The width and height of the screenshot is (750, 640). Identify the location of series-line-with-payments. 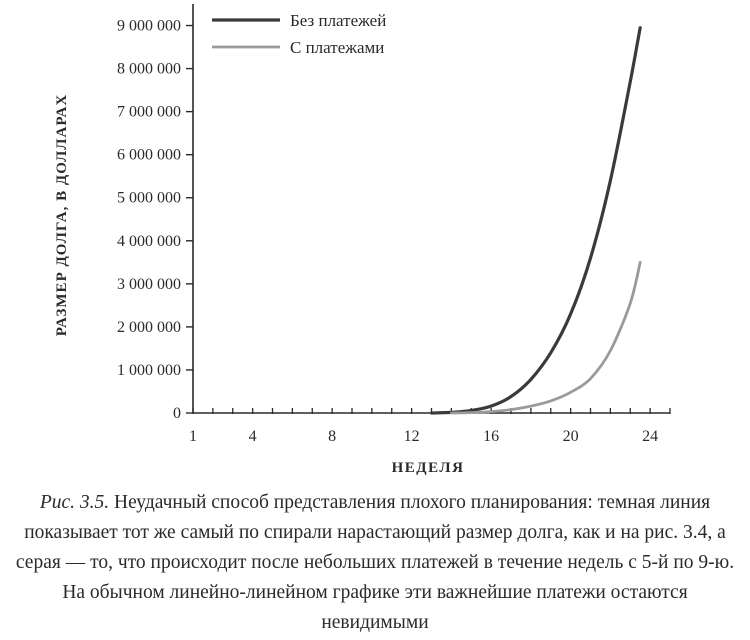
(546, 337).